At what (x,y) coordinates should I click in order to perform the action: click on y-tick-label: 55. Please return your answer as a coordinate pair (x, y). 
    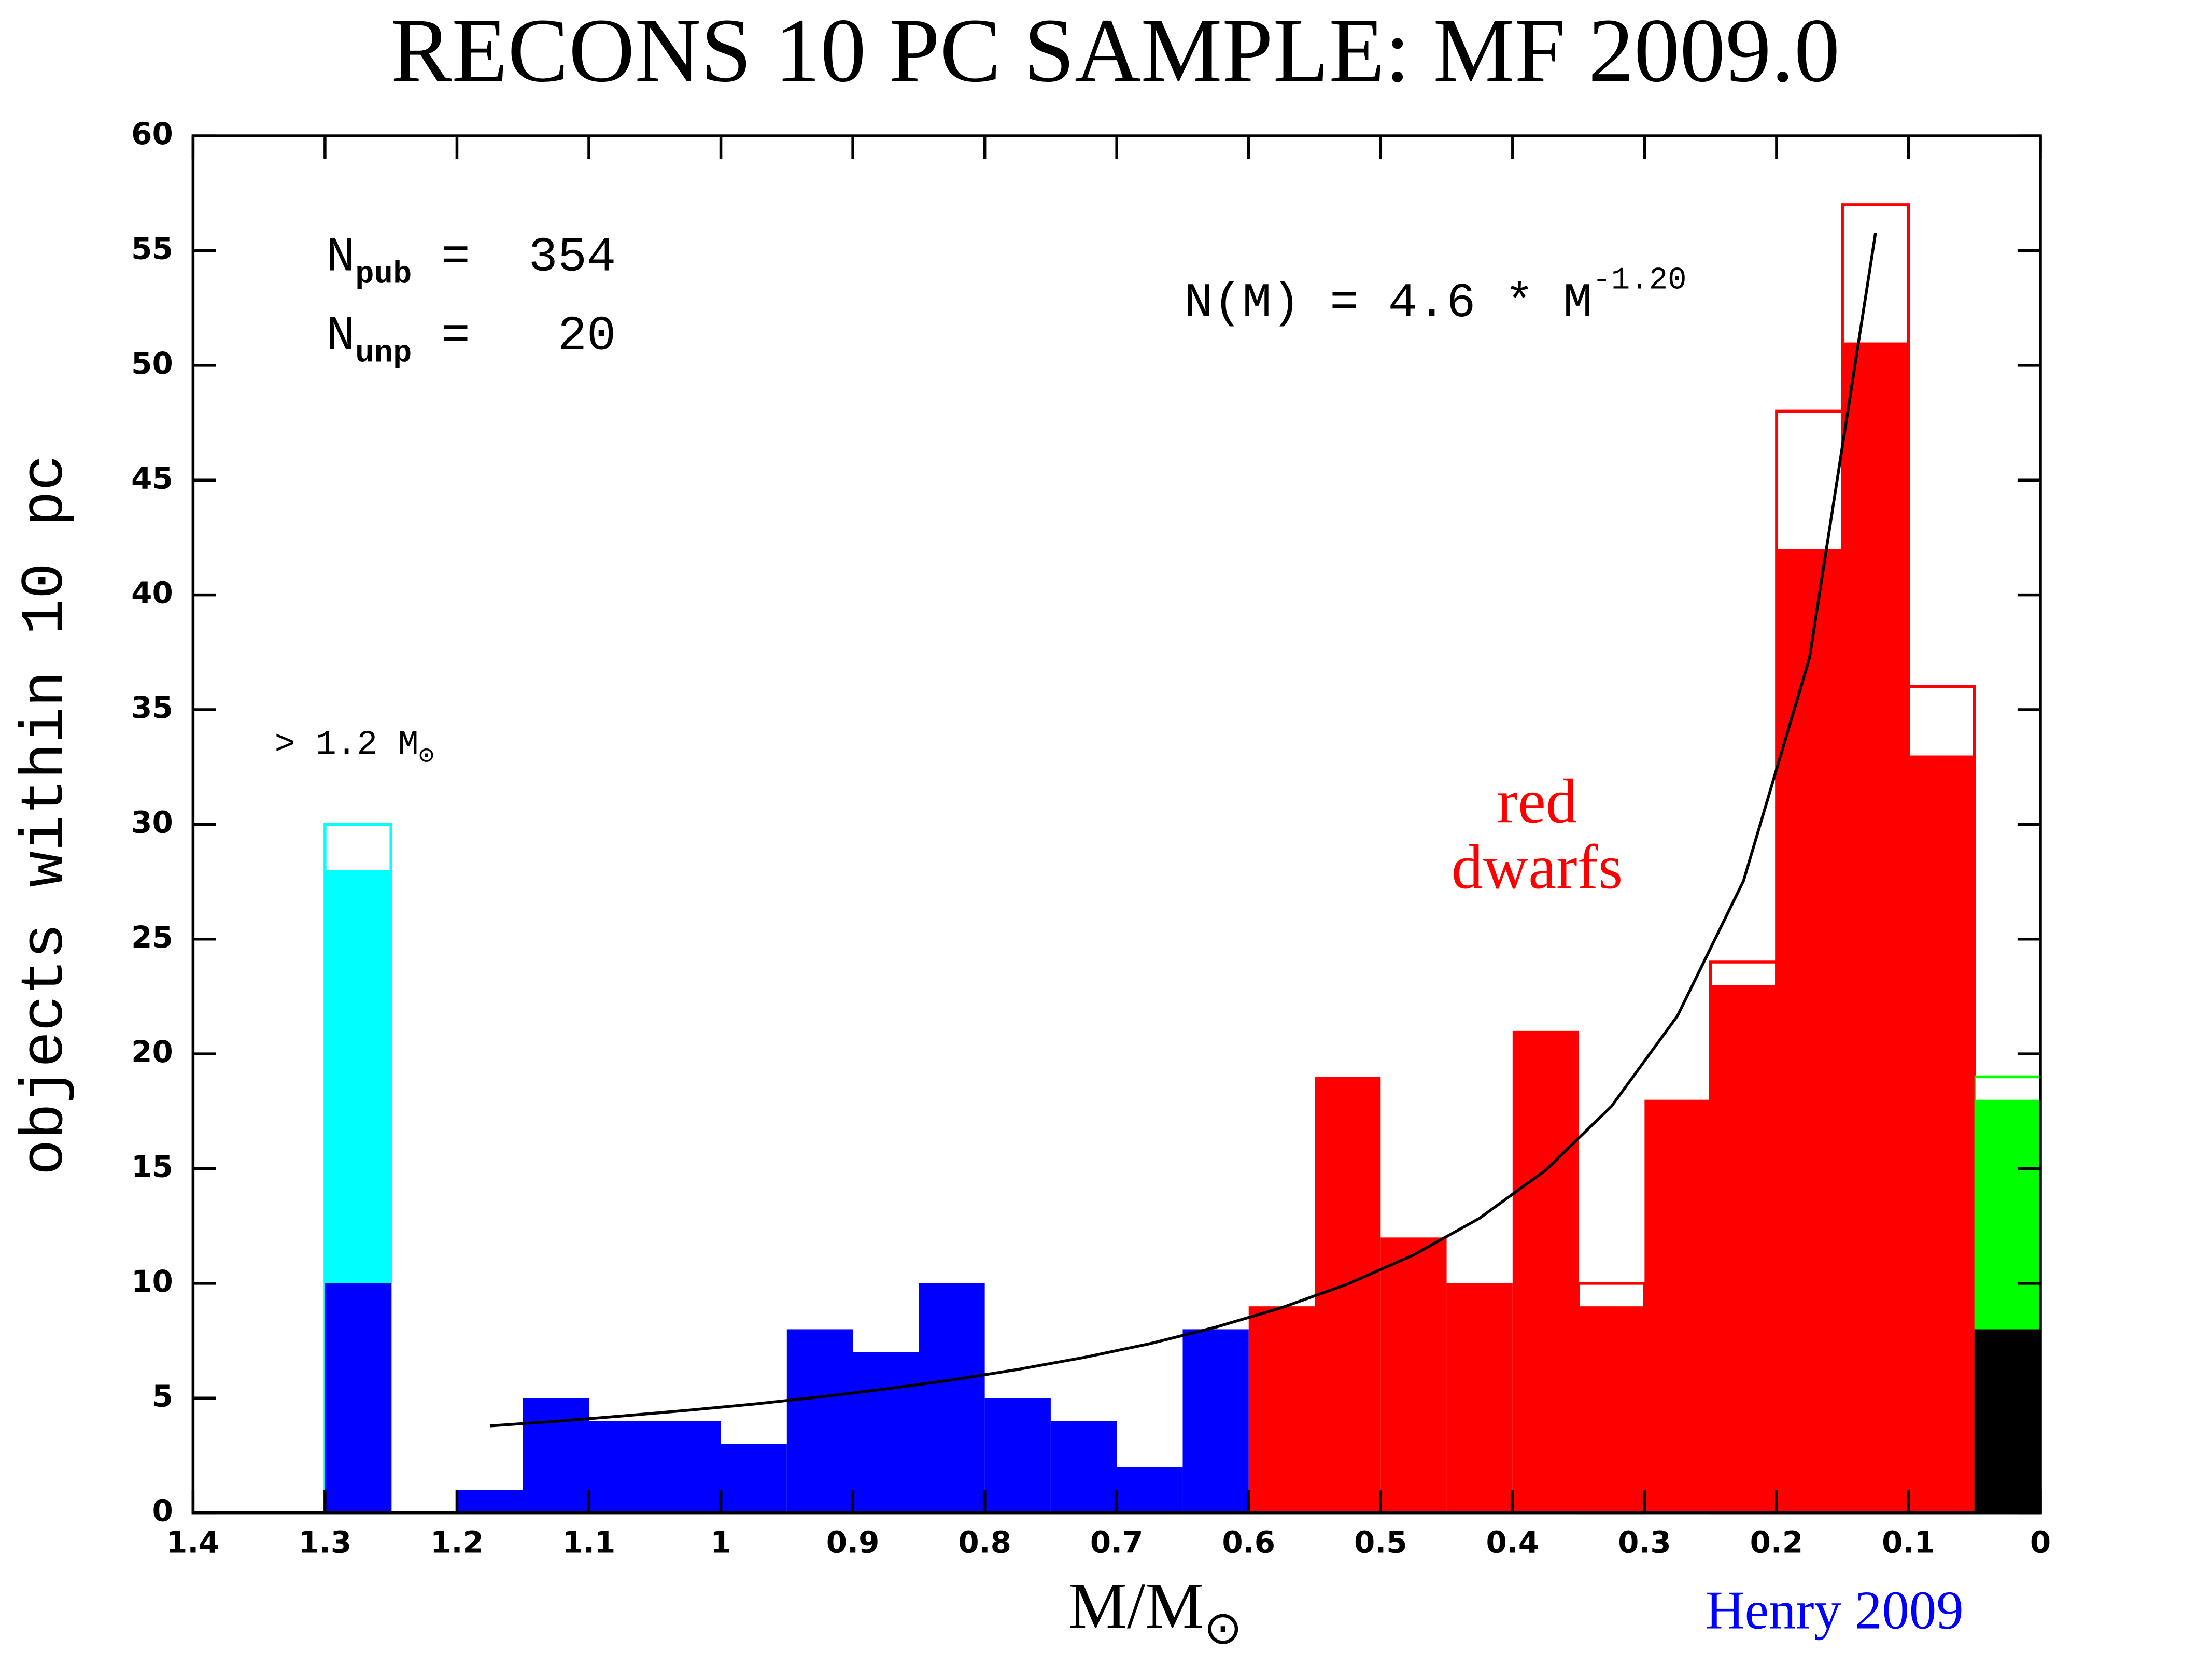
    Looking at the image, I should click on (152, 248).